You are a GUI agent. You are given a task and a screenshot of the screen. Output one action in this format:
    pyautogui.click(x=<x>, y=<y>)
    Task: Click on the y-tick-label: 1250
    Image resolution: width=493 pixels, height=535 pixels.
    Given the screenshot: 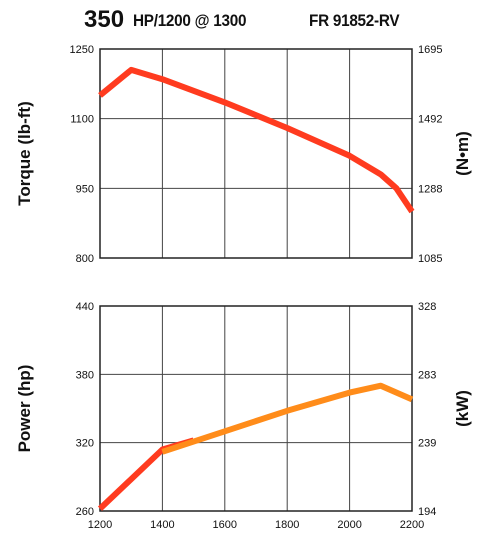 What is the action you would take?
    pyautogui.click(x=82, y=50)
    